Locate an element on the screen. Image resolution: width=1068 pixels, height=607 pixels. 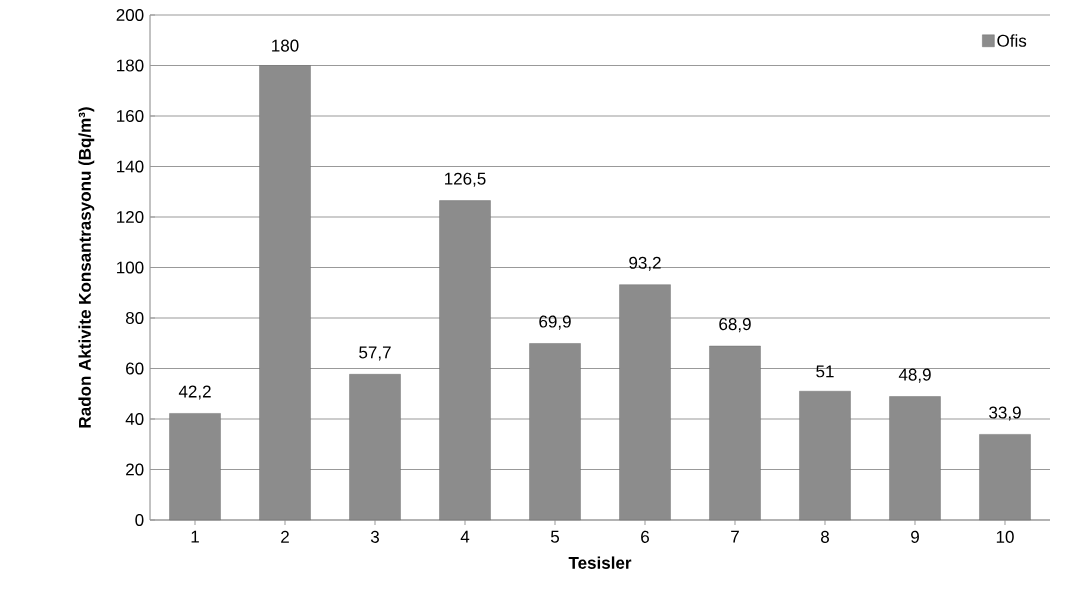
legend-label: Ofis is located at coordinates (1012, 40).